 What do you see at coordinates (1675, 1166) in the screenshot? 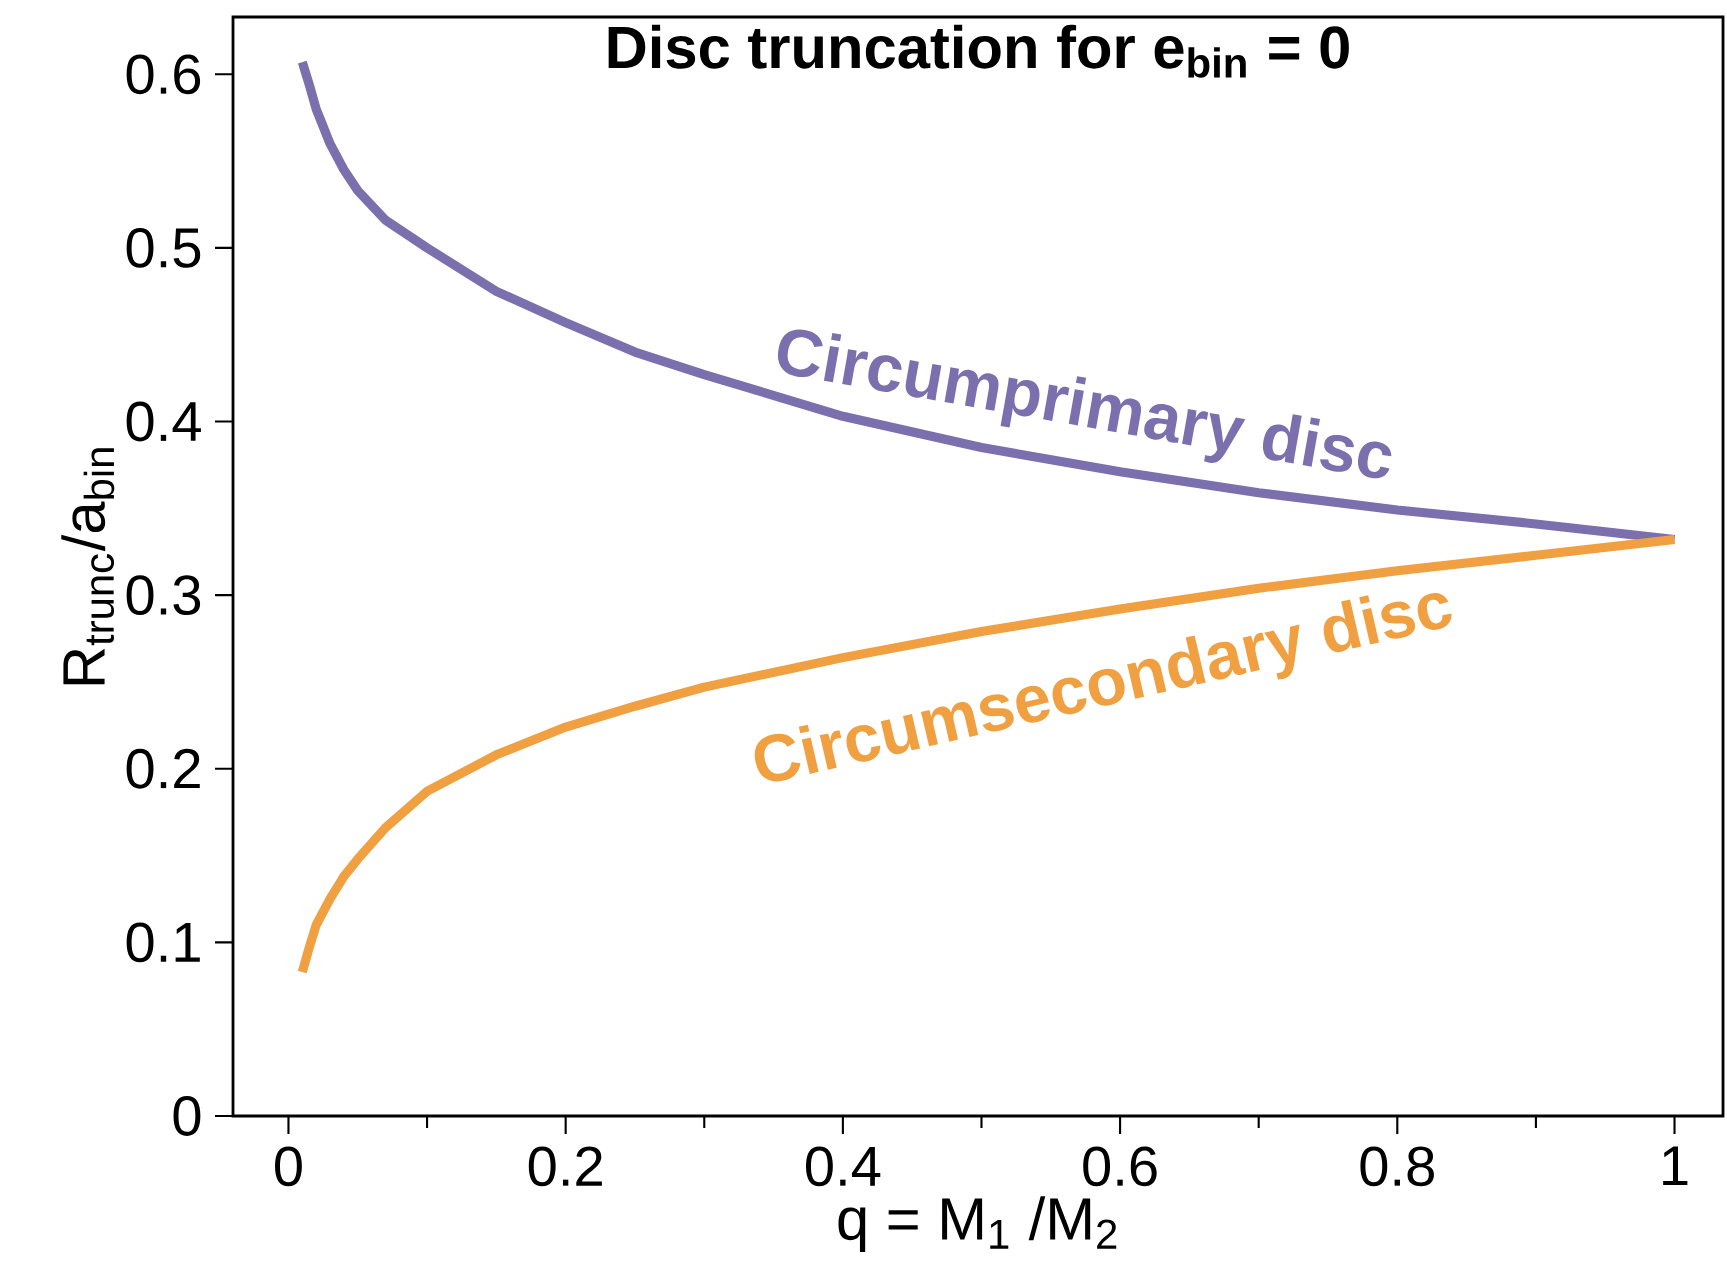
I see `x-tick-label: 1` at bounding box center [1675, 1166].